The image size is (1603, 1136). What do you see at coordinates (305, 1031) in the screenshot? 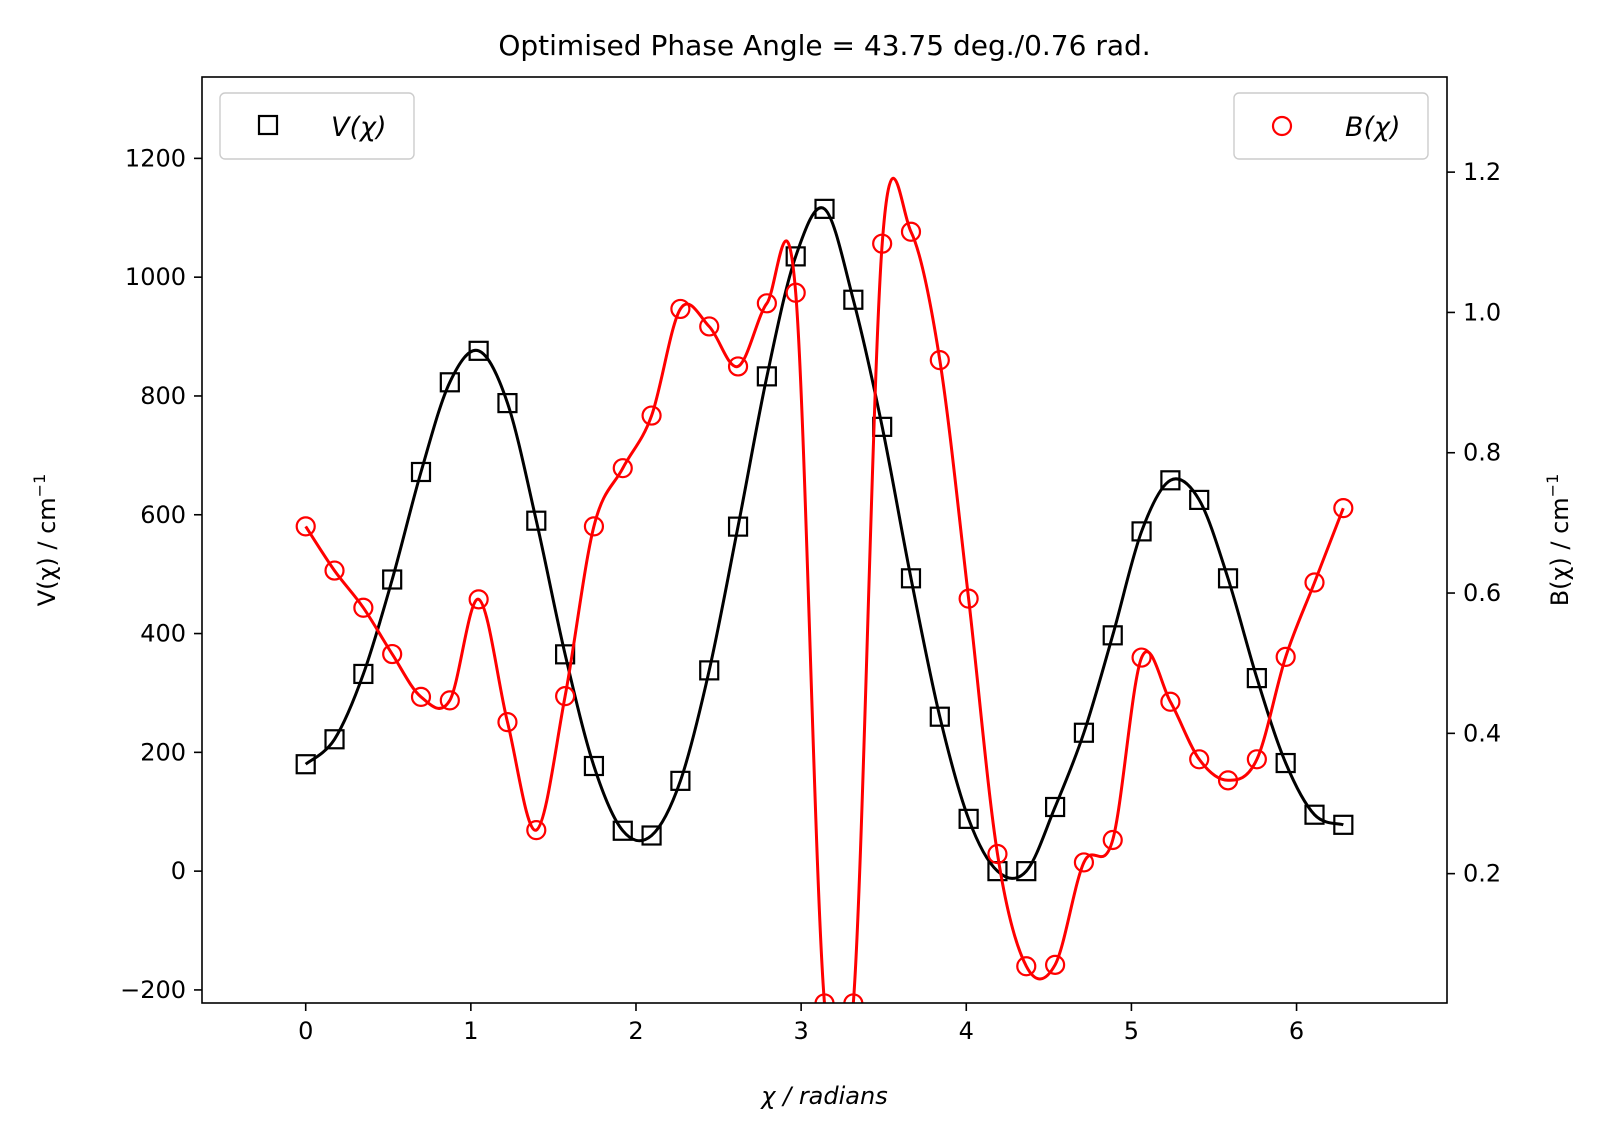
I see `x-tick-label: 0` at bounding box center [305, 1031].